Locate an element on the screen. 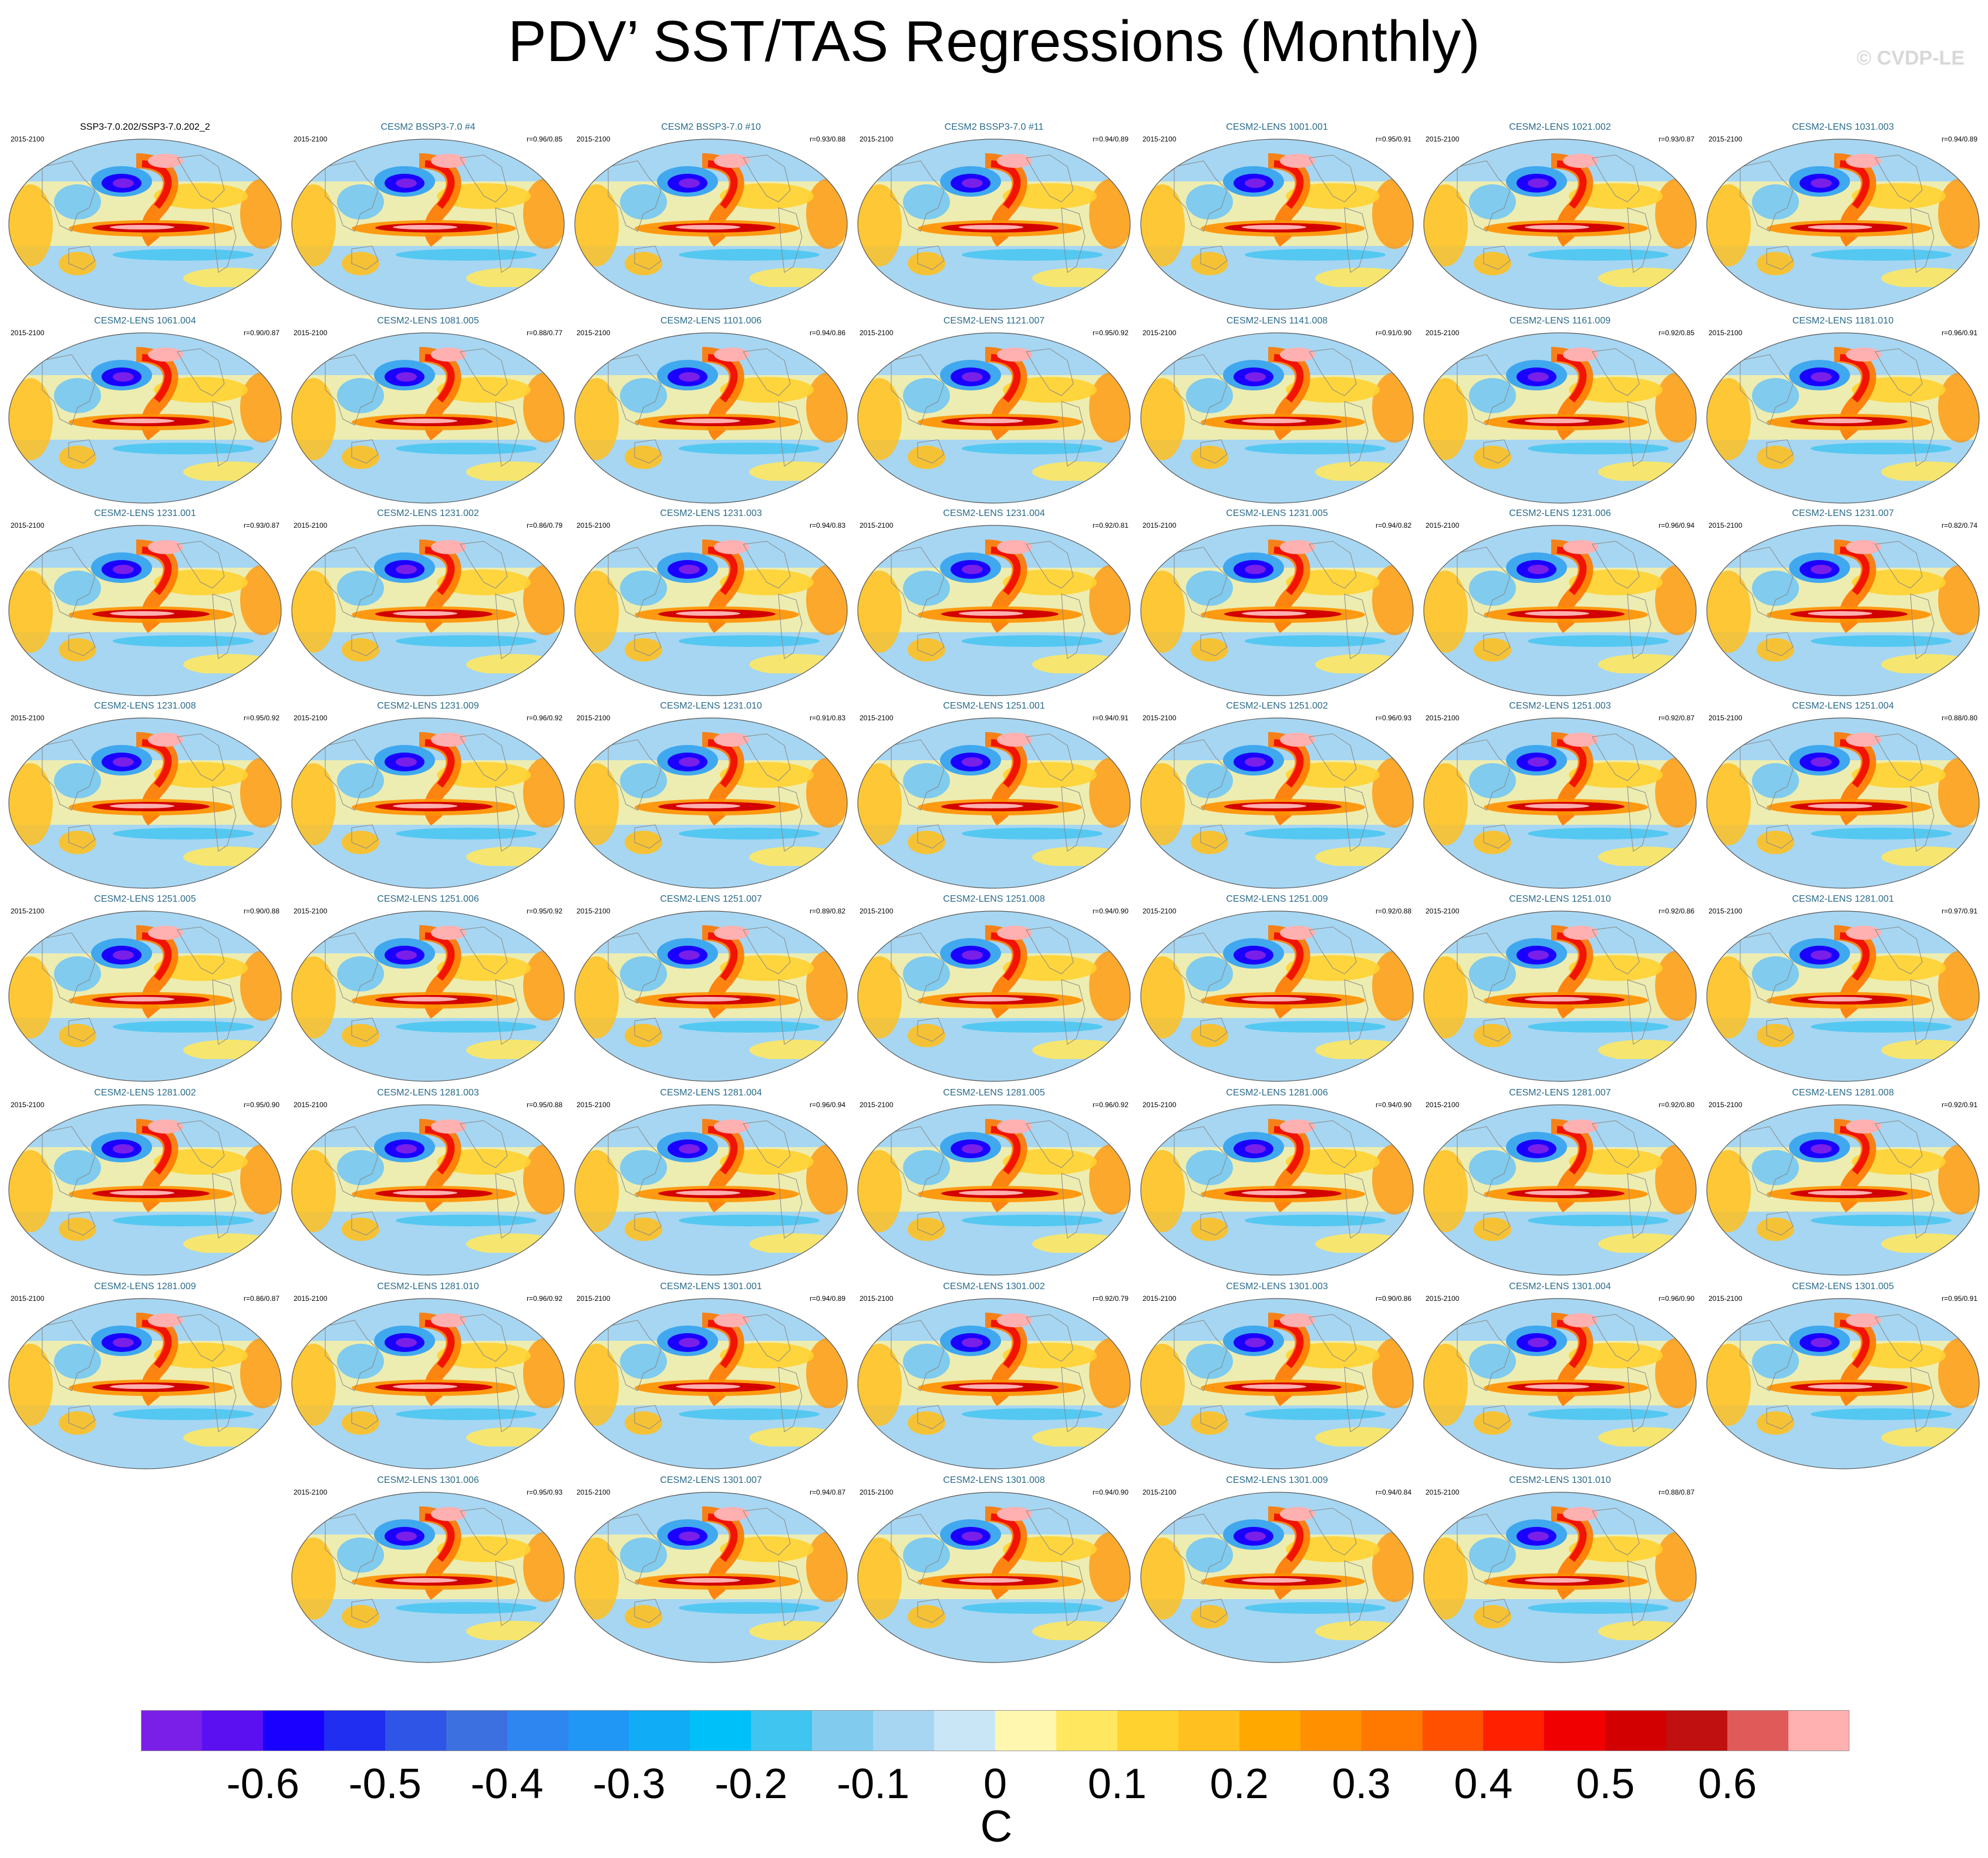  colorbar-tick-label: 0 is located at coordinates (996, 1785).